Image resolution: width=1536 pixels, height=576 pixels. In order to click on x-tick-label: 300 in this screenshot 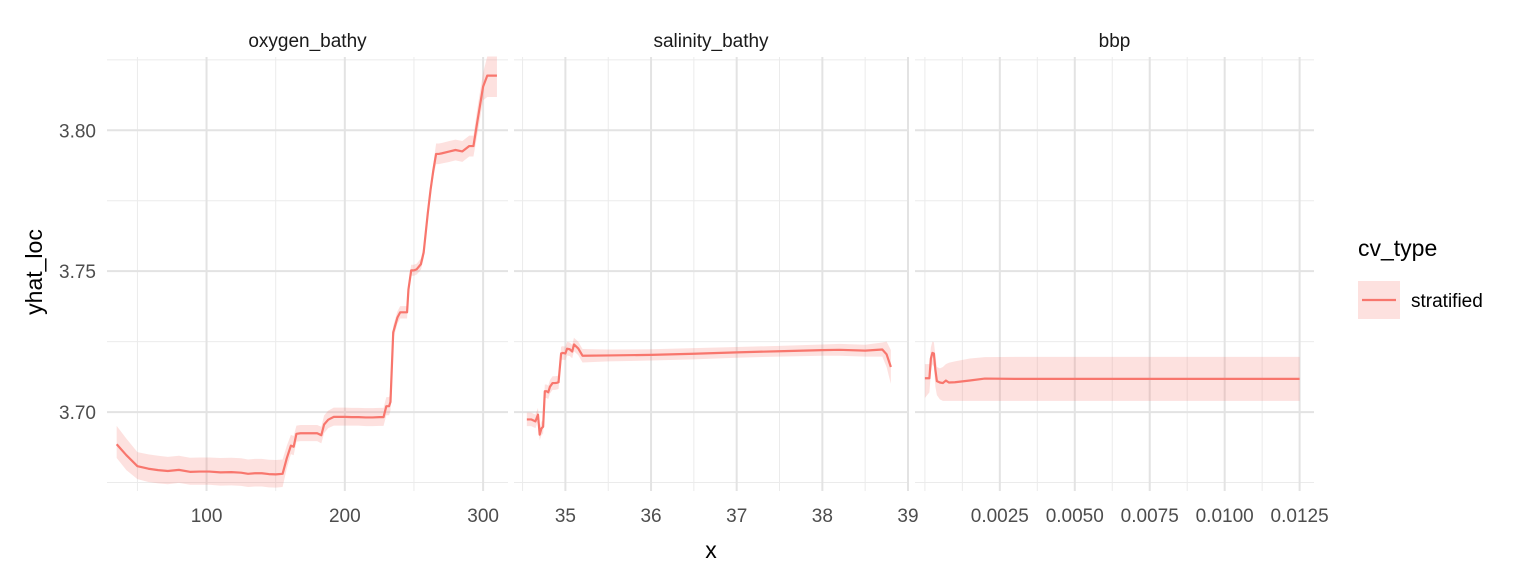, I will do `click(483, 516)`.